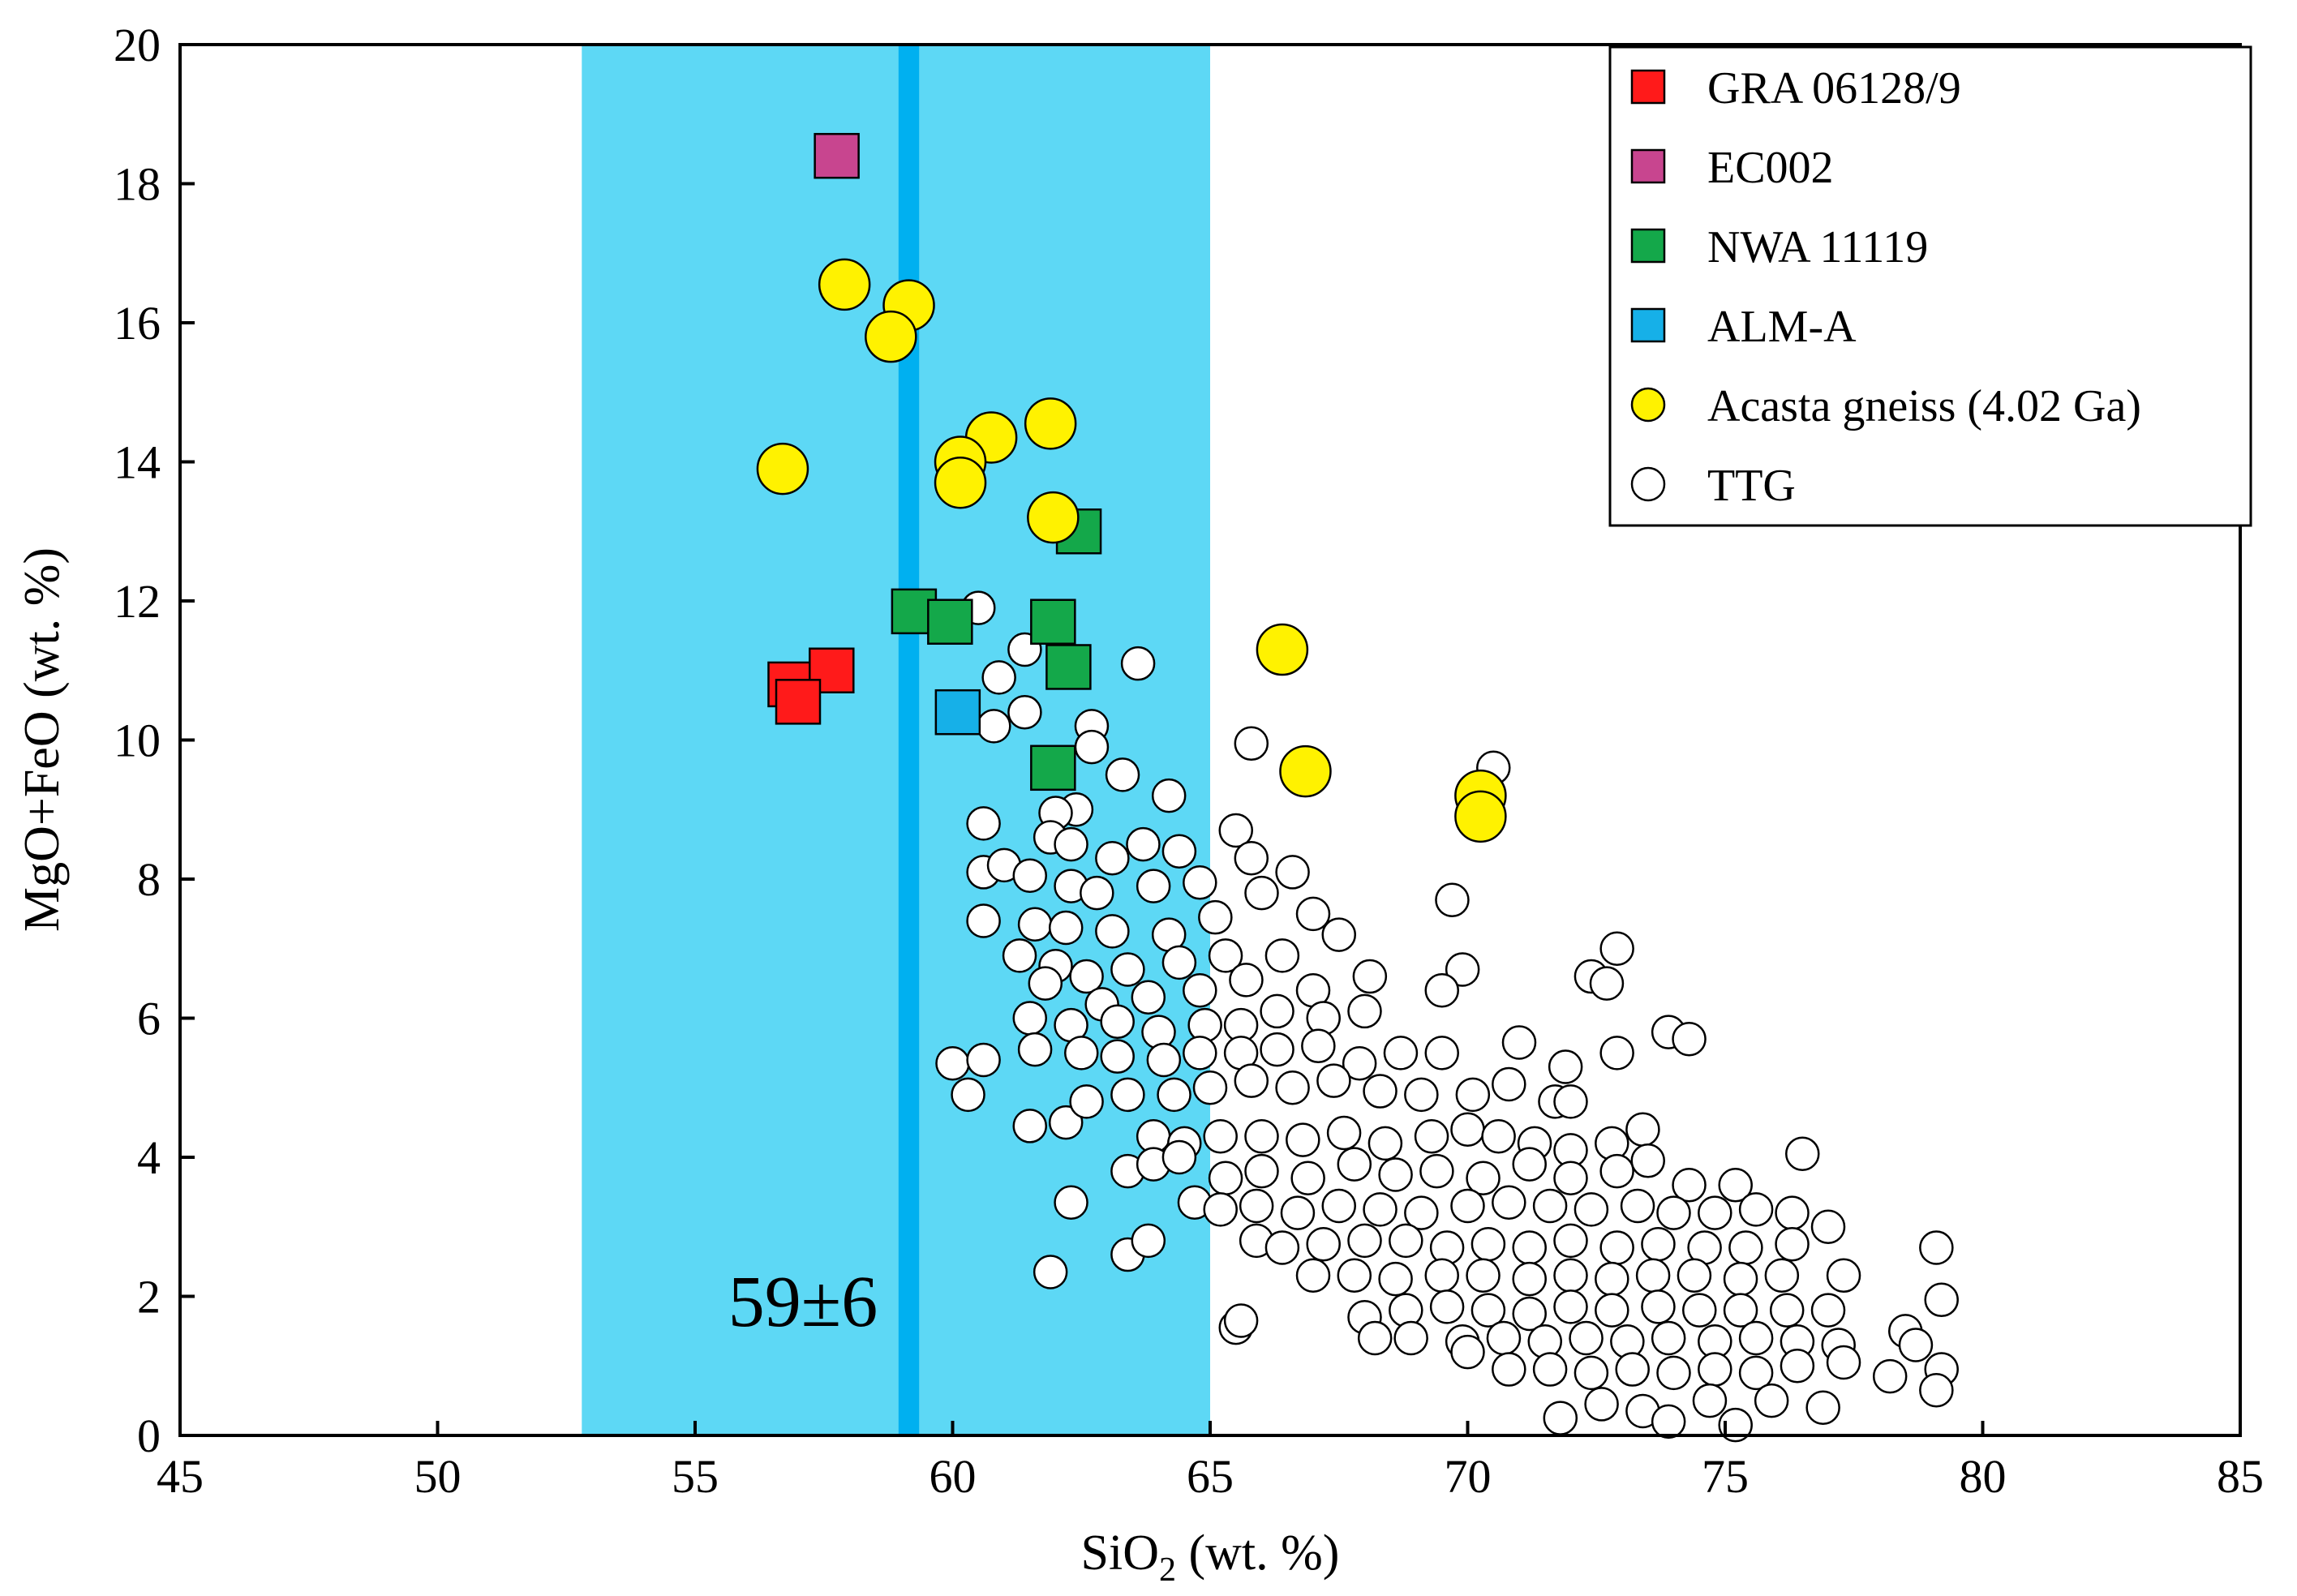 The image size is (2297, 1596). Describe the element at coordinates (149, 1297) in the screenshot. I see `y-tick-label: 2` at that location.